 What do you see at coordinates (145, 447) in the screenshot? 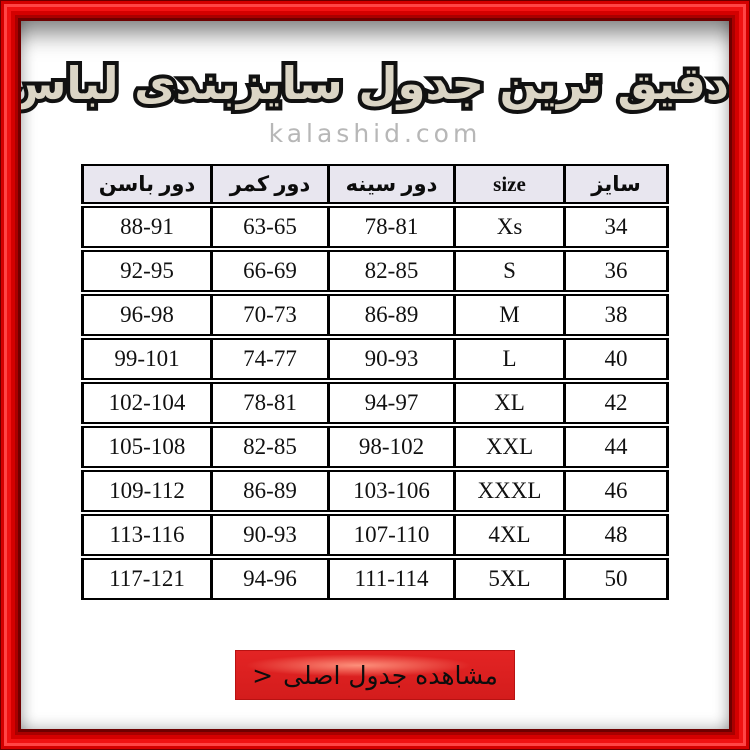
I see `table-cell: 105-108` at bounding box center [145, 447].